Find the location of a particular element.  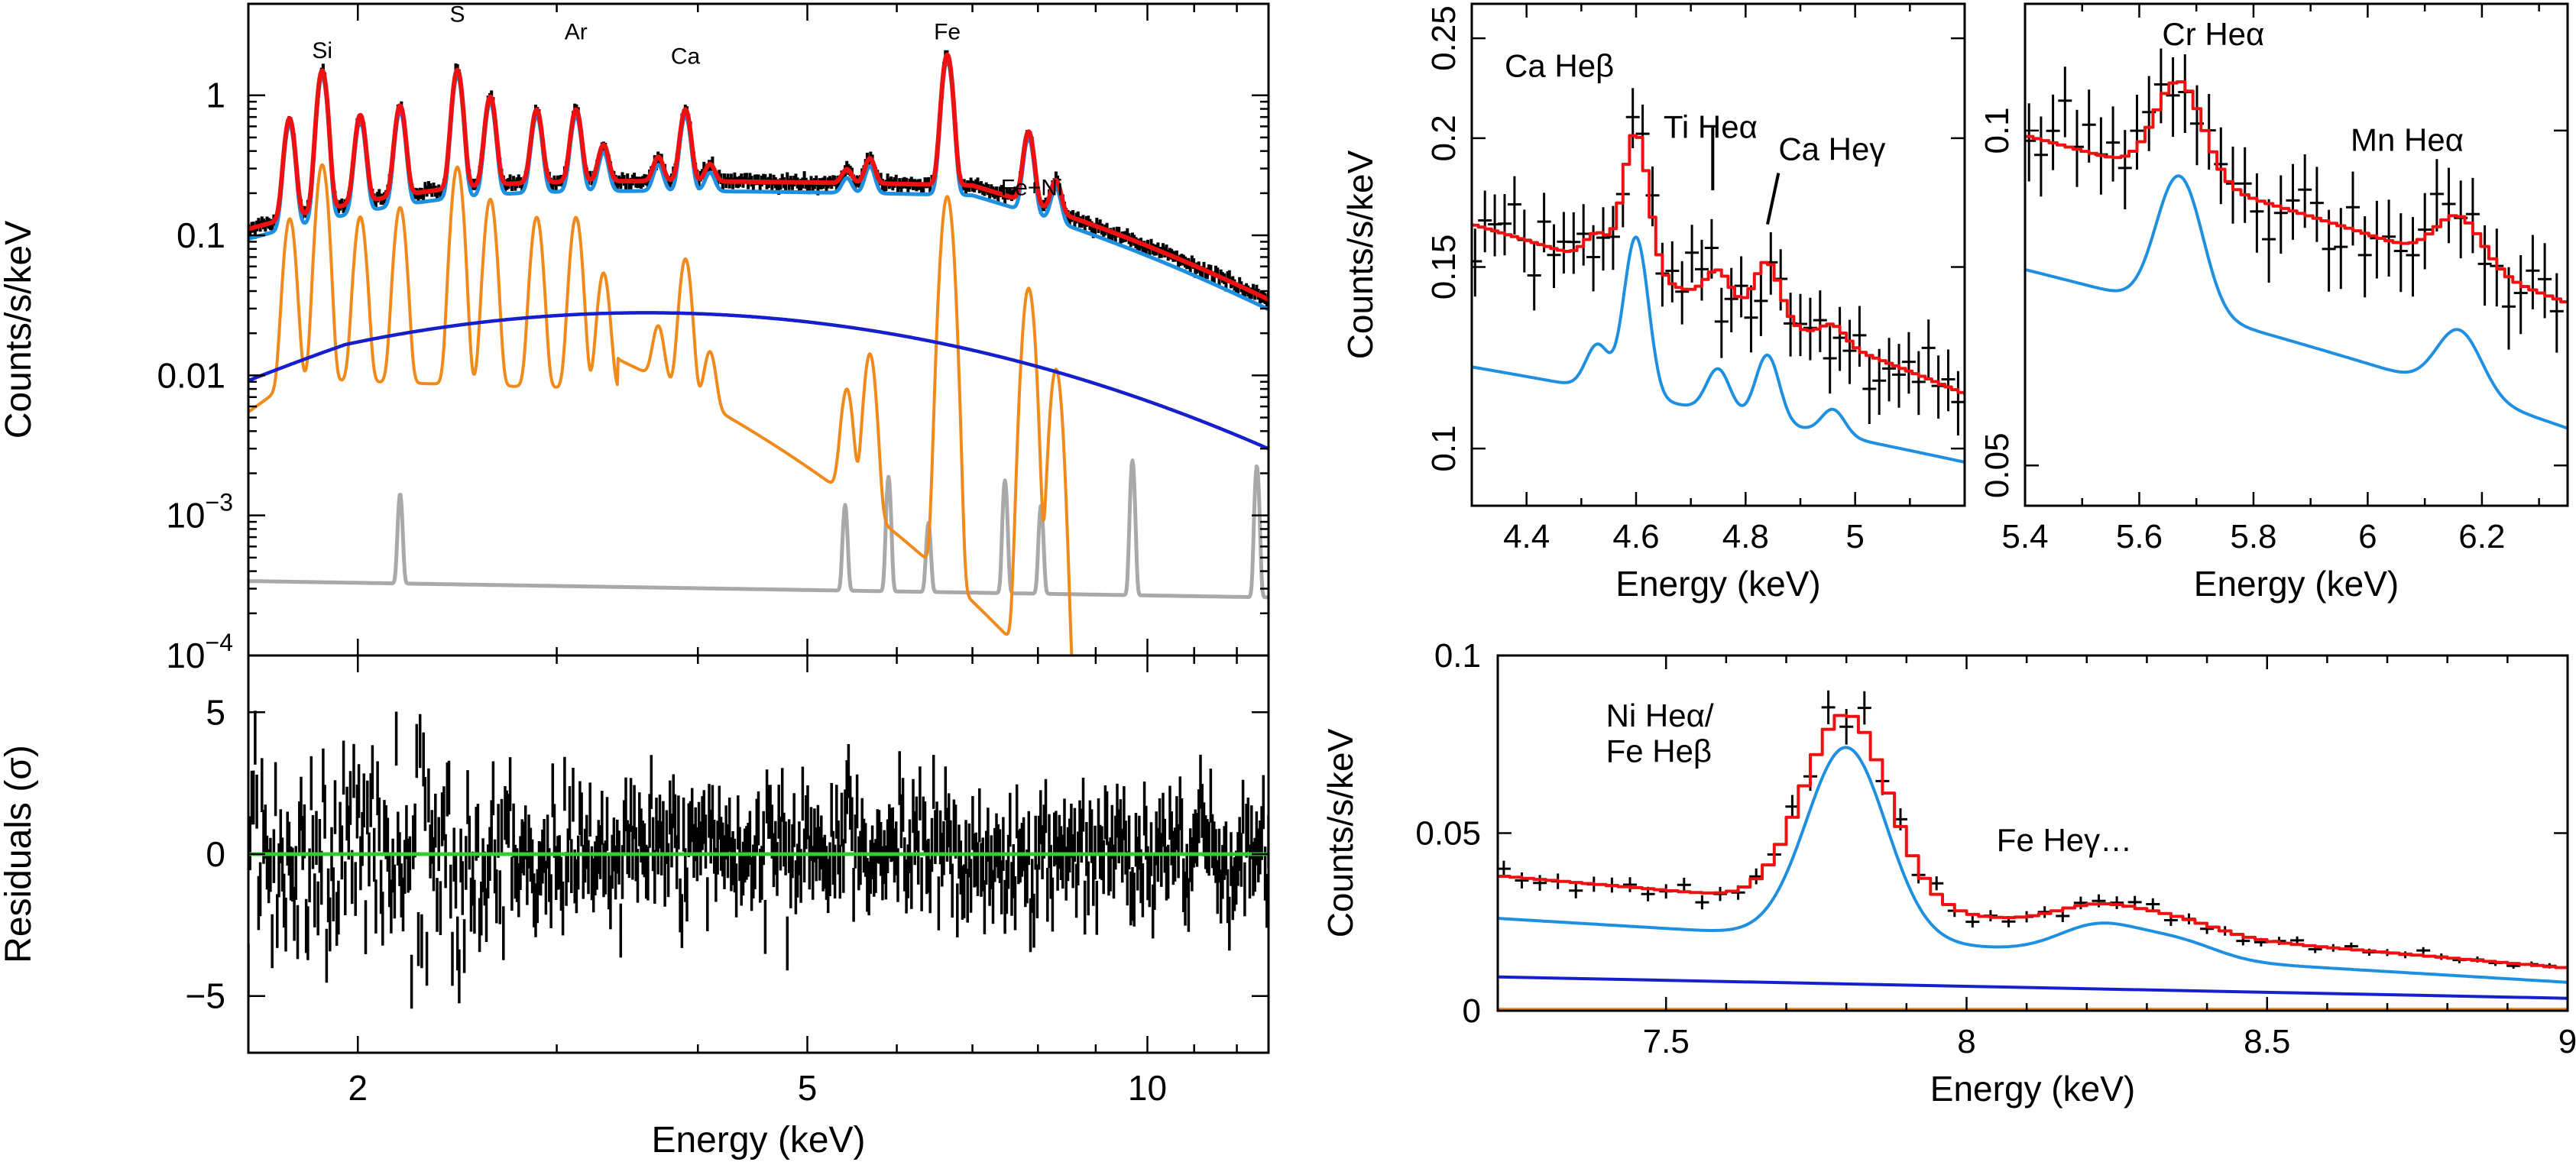

line-label-s: S is located at coordinates (458, 14).